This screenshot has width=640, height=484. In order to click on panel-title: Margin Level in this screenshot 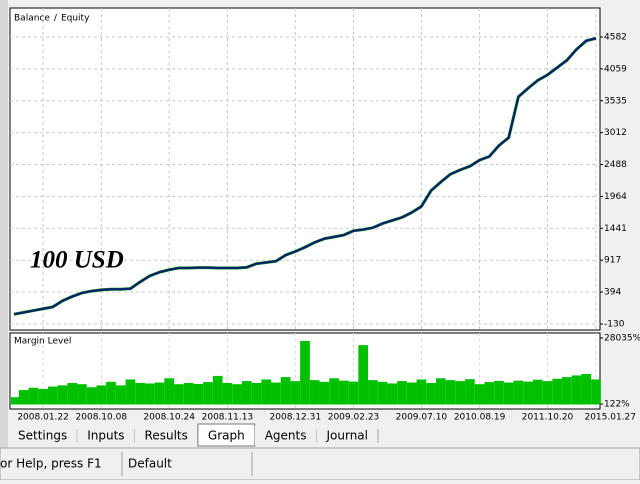, I will do `click(42, 342)`.